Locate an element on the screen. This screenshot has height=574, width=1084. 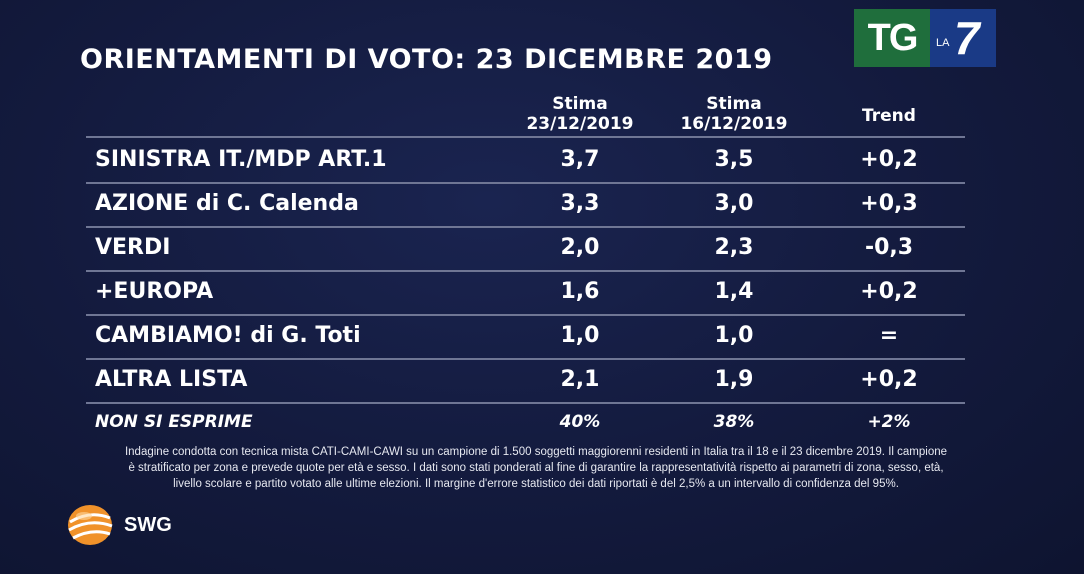
party-name: +EUROPA is located at coordinates (154, 291).